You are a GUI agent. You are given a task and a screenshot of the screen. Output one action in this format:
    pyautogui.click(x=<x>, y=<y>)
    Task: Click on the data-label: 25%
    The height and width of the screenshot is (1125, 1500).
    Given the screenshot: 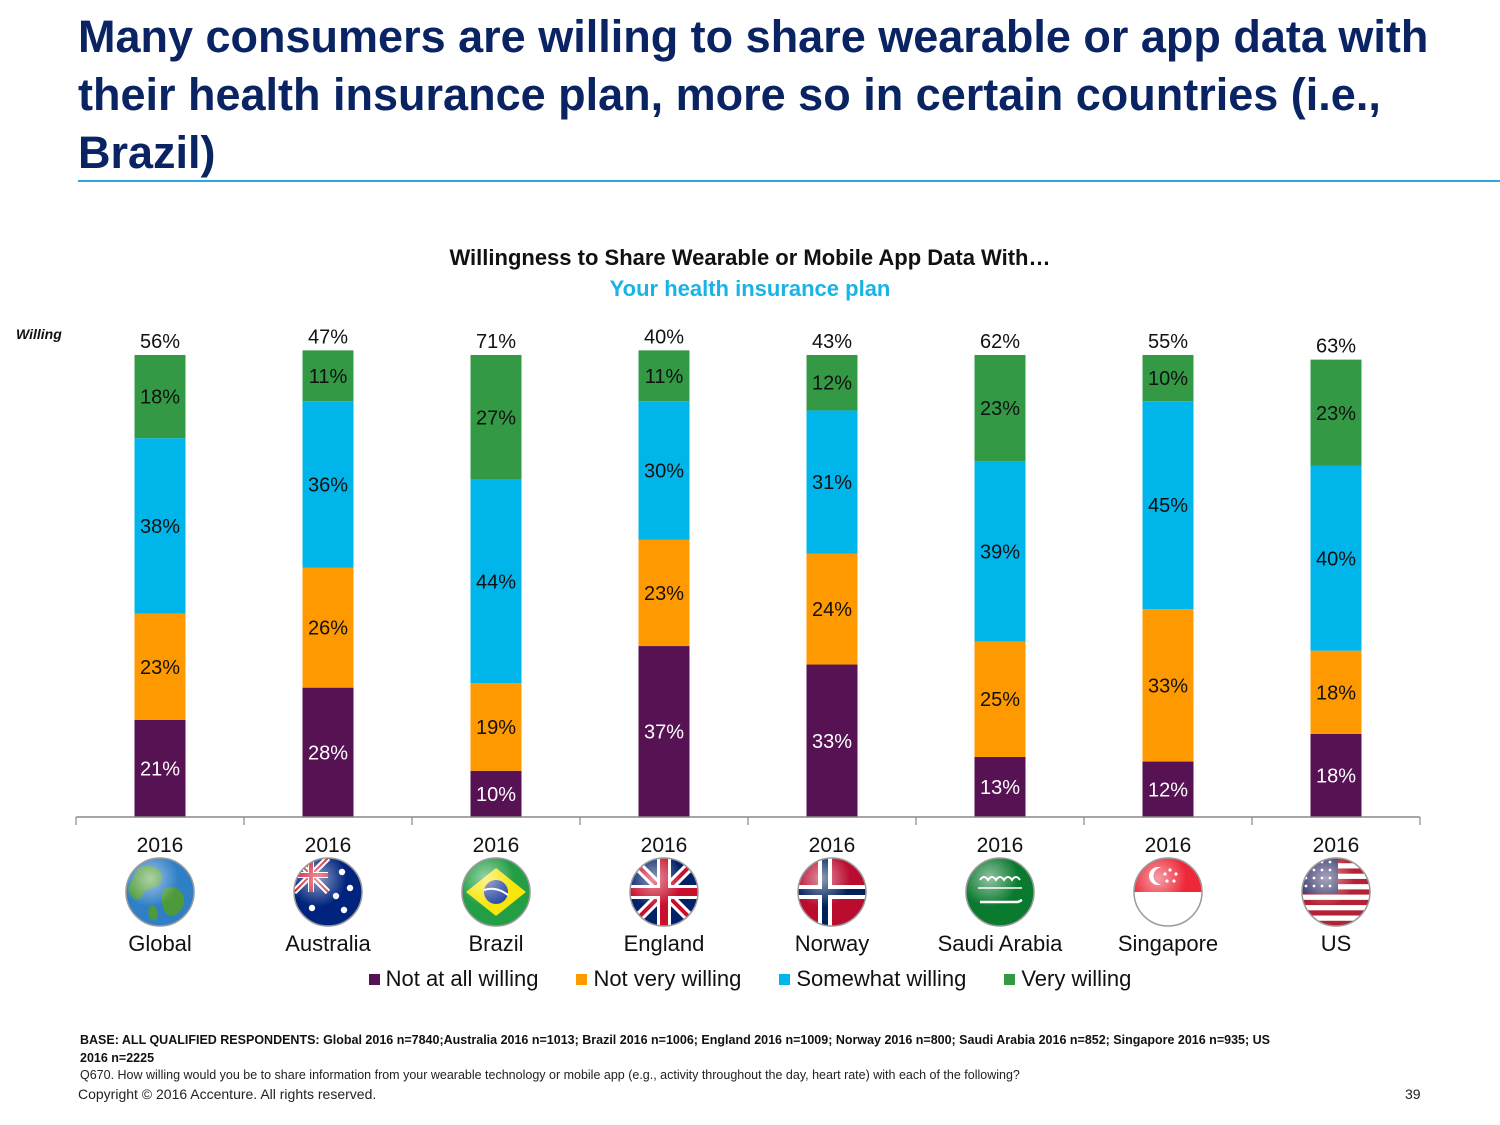 What is the action you would take?
    pyautogui.click(x=1000, y=700)
    